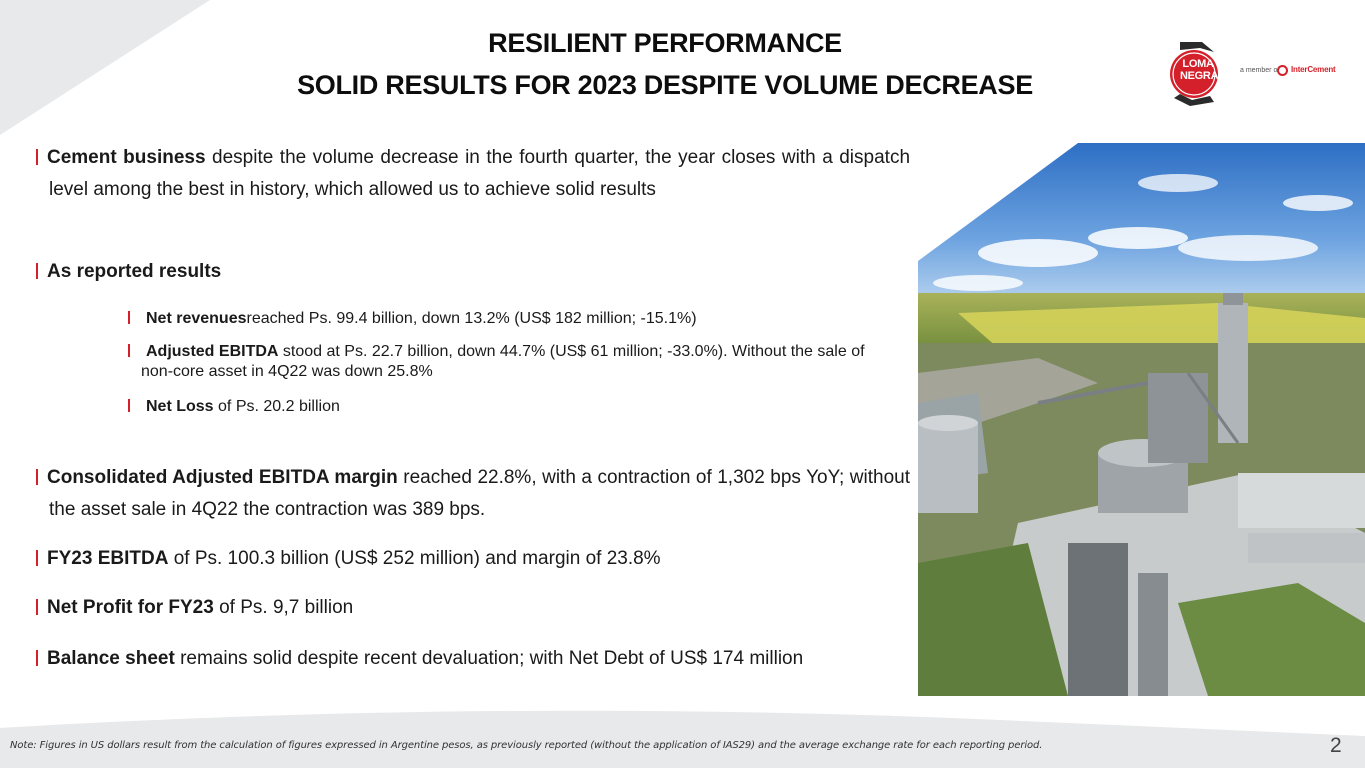  Describe the element at coordinates (105, 67) in the screenshot. I see `background-corner-shape` at that location.